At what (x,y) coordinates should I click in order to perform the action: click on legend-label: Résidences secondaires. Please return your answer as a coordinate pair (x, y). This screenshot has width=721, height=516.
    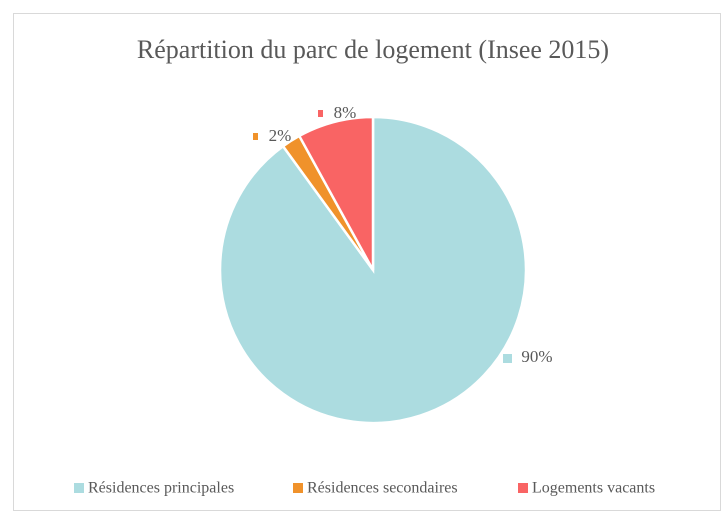
    Looking at the image, I should click on (382, 488).